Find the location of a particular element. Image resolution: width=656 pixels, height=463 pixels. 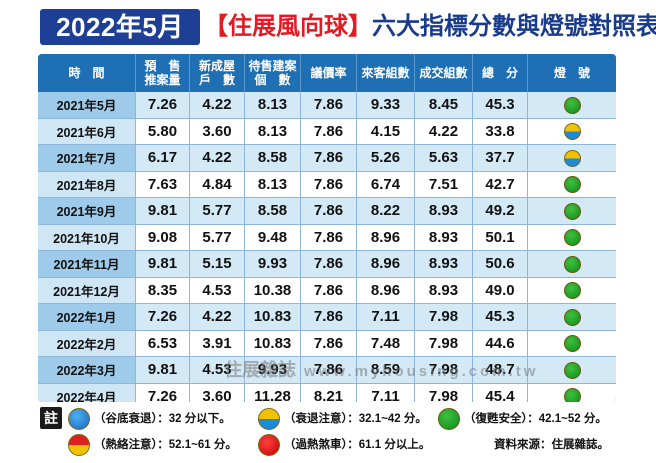

column-header: 待售建案個 數 is located at coordinates (273, 73).